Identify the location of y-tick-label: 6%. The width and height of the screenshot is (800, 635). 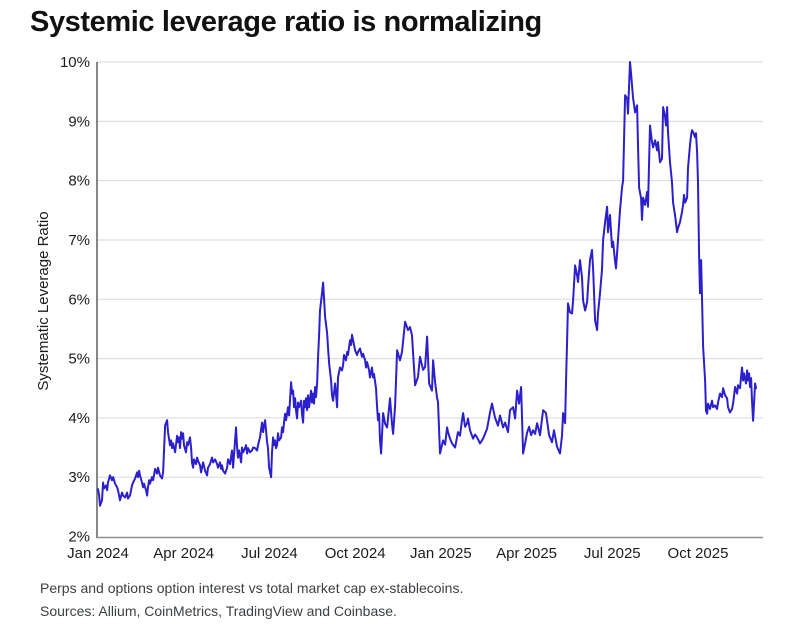
(79, 299).